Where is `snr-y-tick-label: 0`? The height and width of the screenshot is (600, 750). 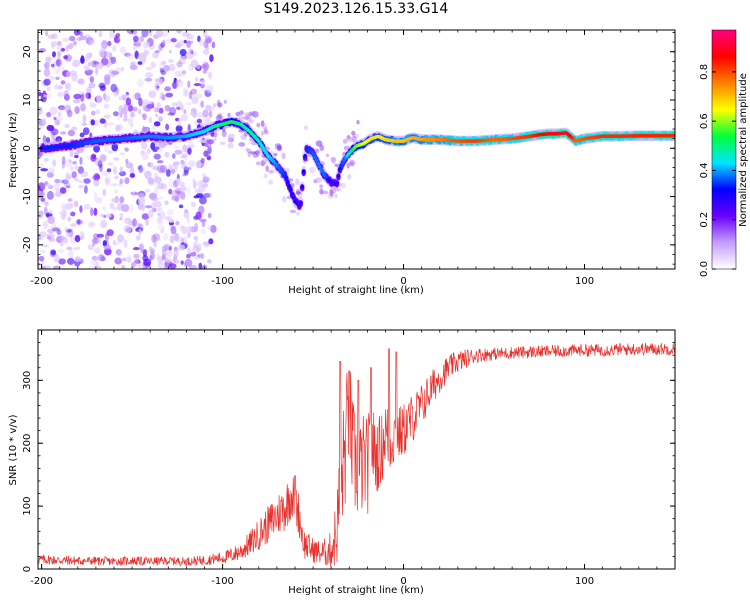
snr-y-tick-label: 0 is located at coordinates (27, 569).